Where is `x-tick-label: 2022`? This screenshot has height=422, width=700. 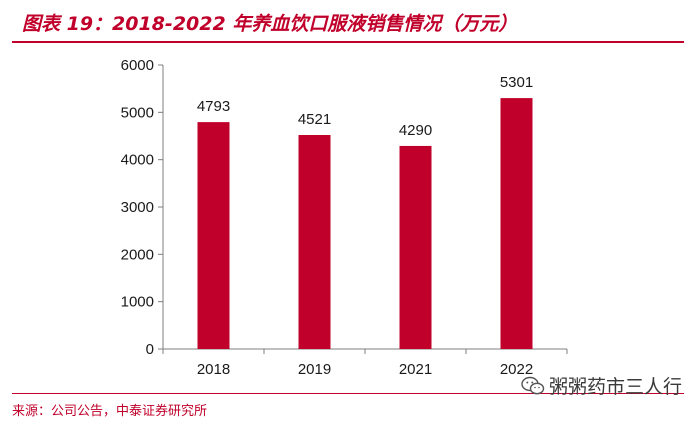 x-tick-label: 2022 is located at coordinates (516, 369).